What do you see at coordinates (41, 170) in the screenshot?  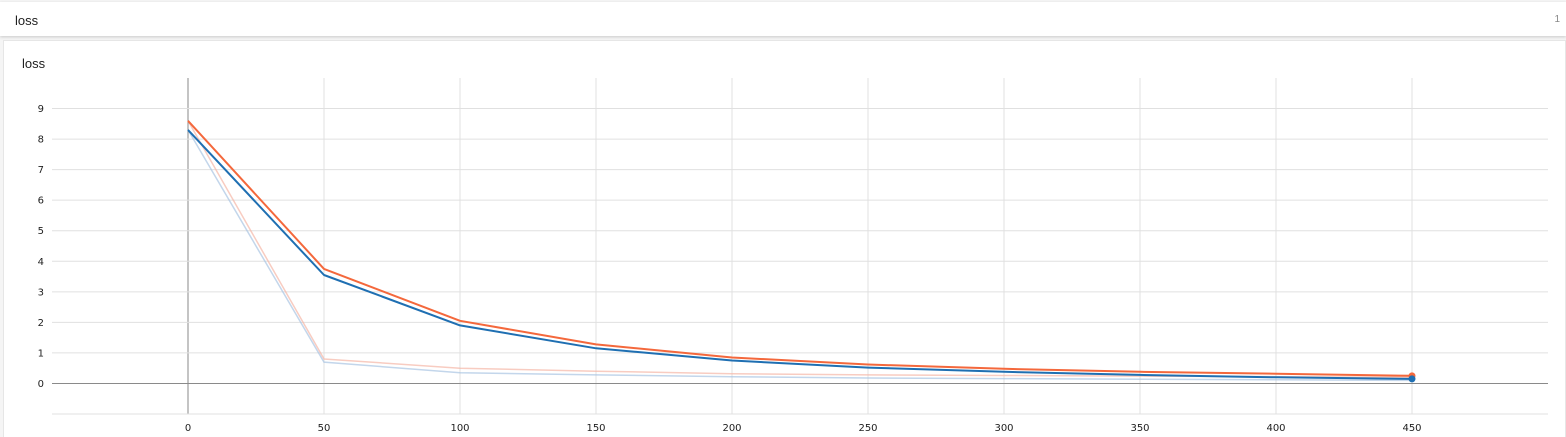 I see `y-tick-label: 7` at bounding box center [41, 170].